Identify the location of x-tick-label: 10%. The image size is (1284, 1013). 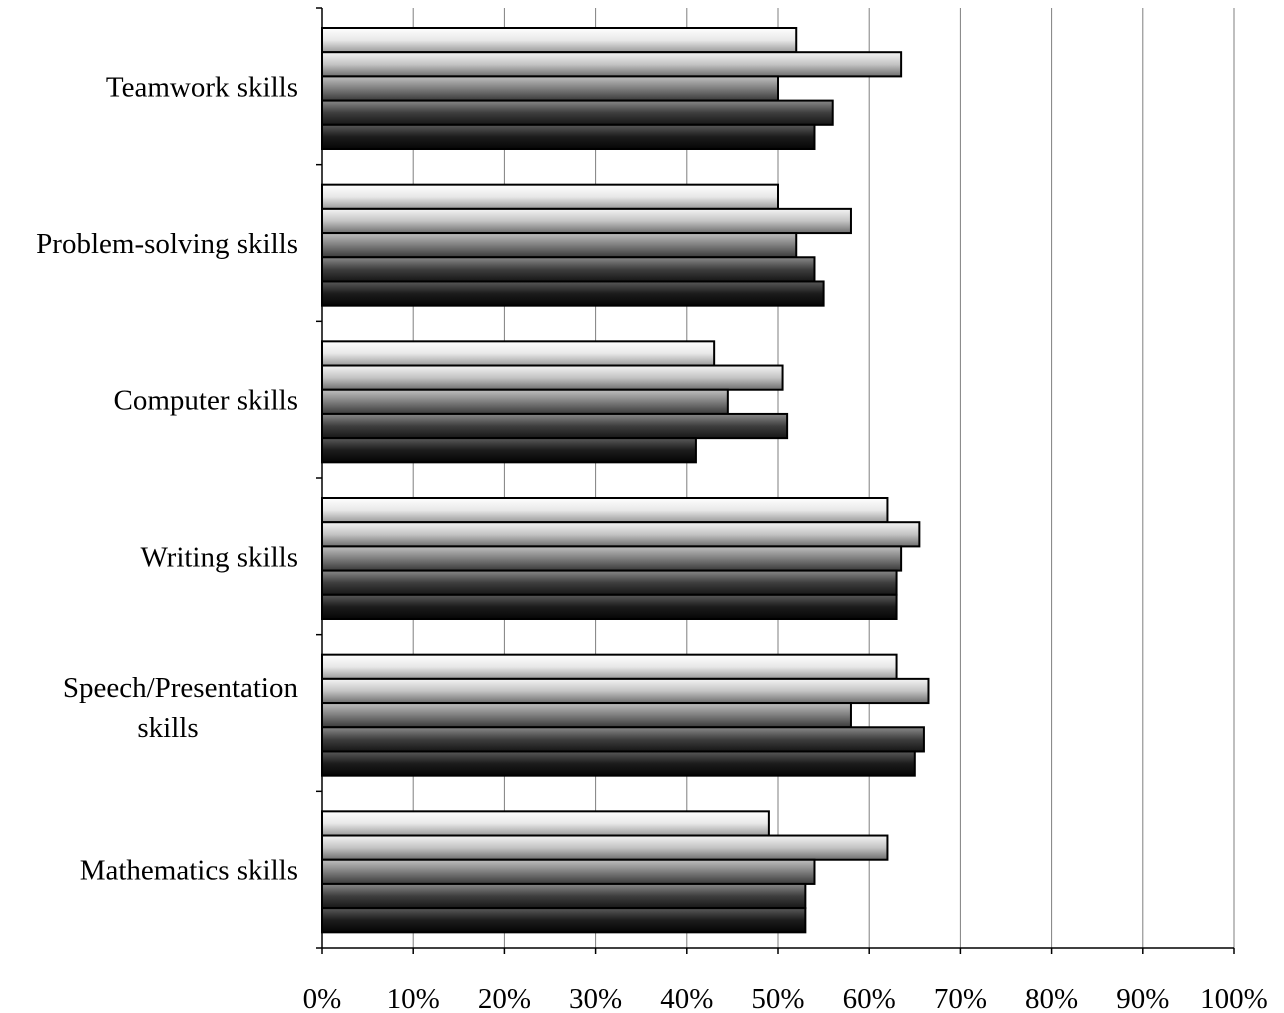
(413, 998).